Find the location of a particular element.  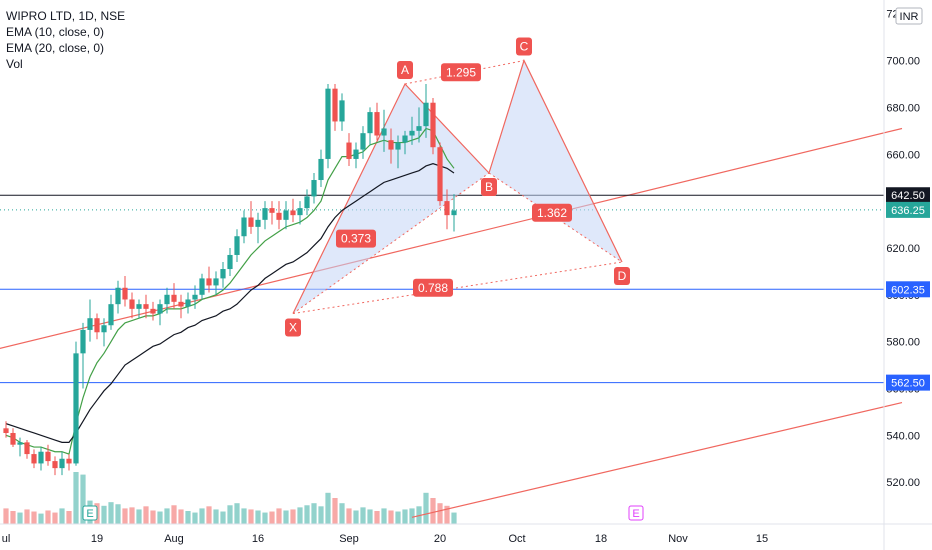

time-tick-2: Aug is located at coordinates (174, 539).